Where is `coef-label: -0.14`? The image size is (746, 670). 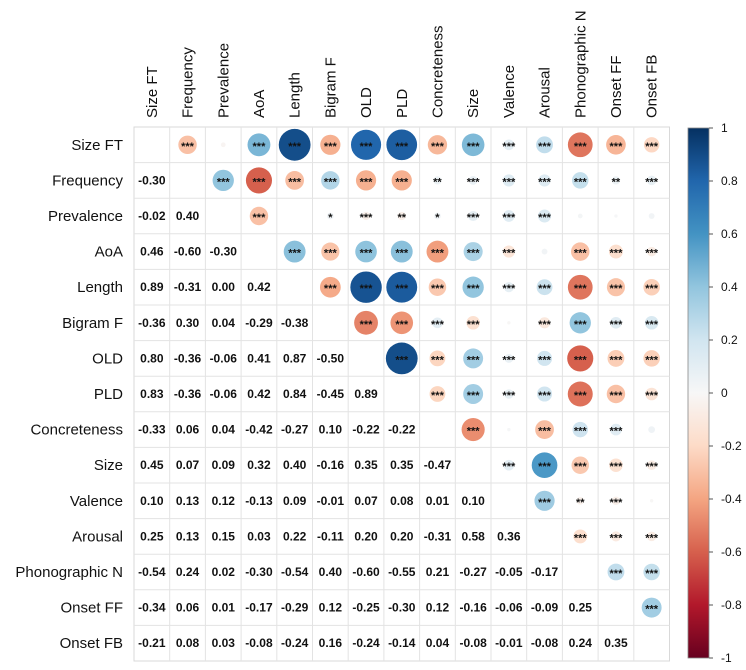
coef-label: -0.14 is located at coordinates (402, 643).